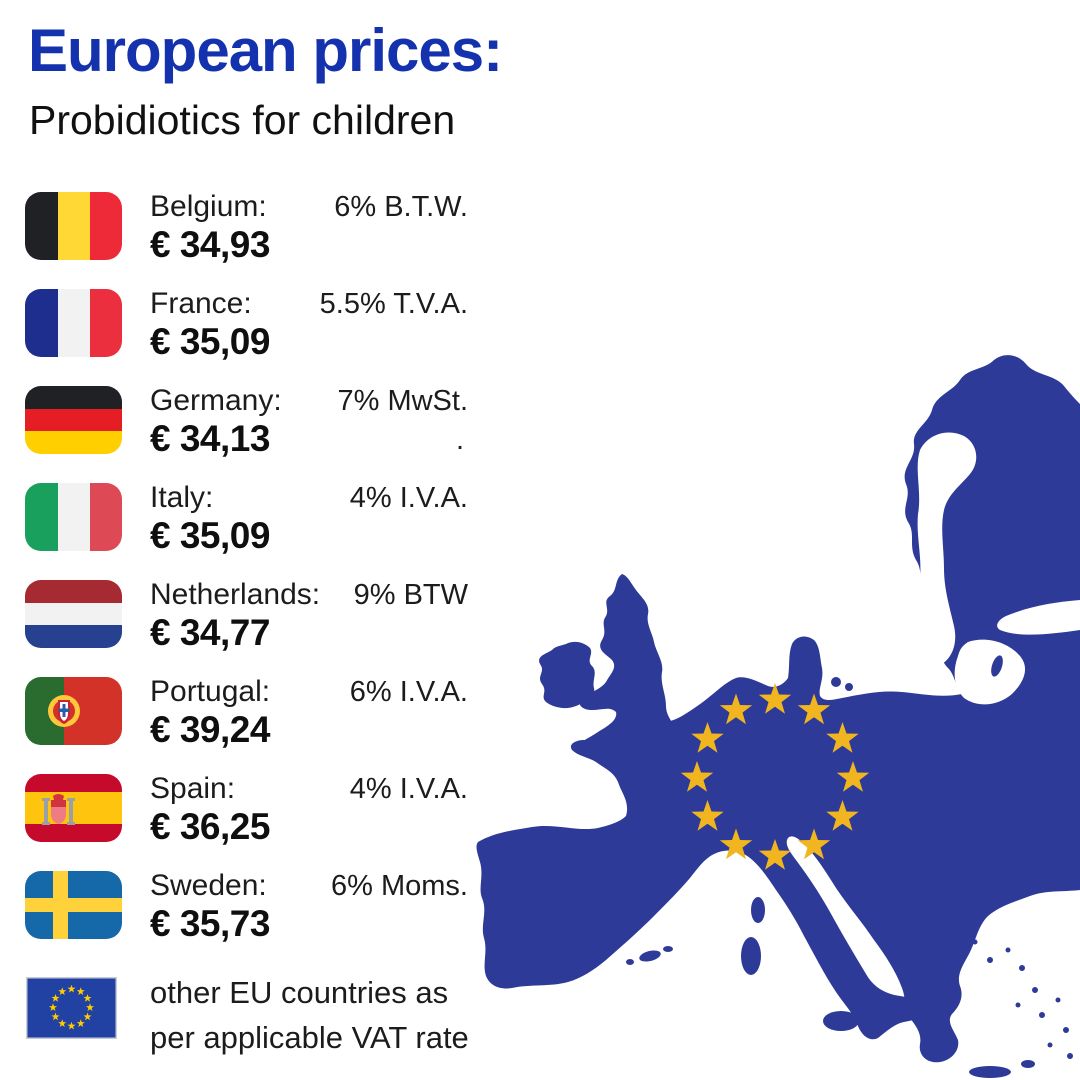 The height and width of the screenshot is (1080, 1080). What do you see at coordinates (201, 303) in the screenshot?
I see `country-label: France:` at bounding box center [201, 303].